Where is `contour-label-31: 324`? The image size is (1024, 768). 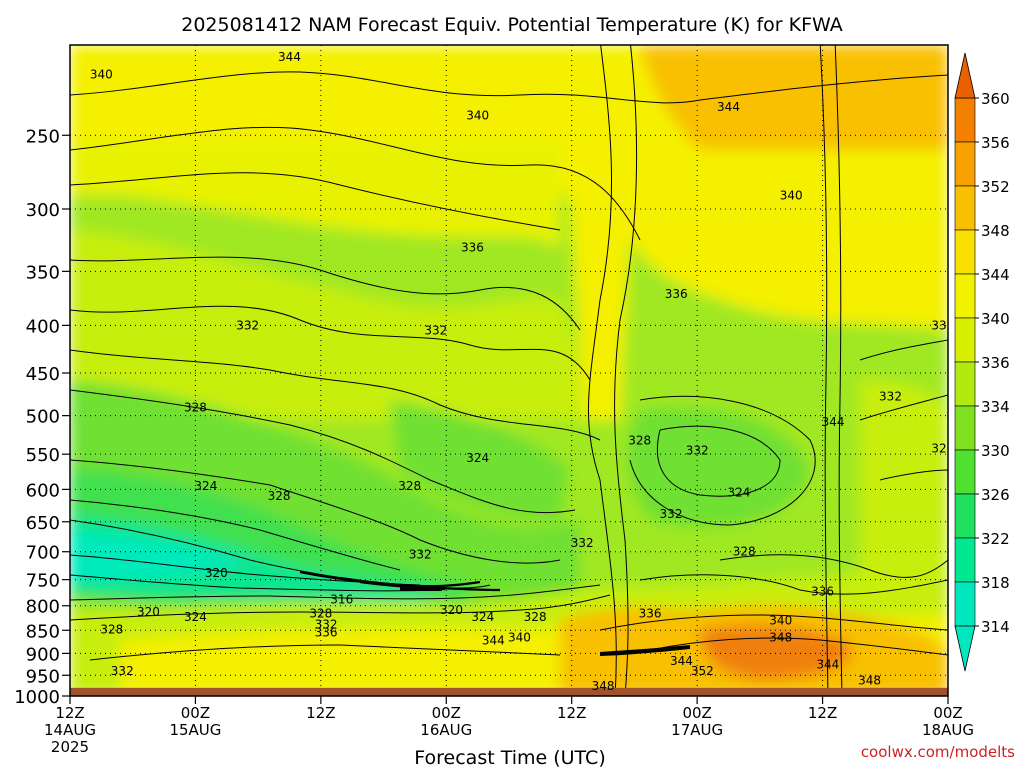
contour-label-31: 324 is located at coordinates (482, 617).